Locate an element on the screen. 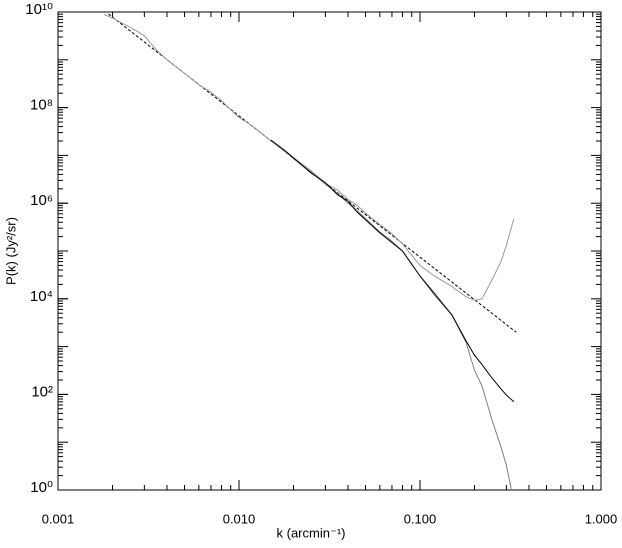  x-tick-label: 1.000 is located at coordinates (601, 518).